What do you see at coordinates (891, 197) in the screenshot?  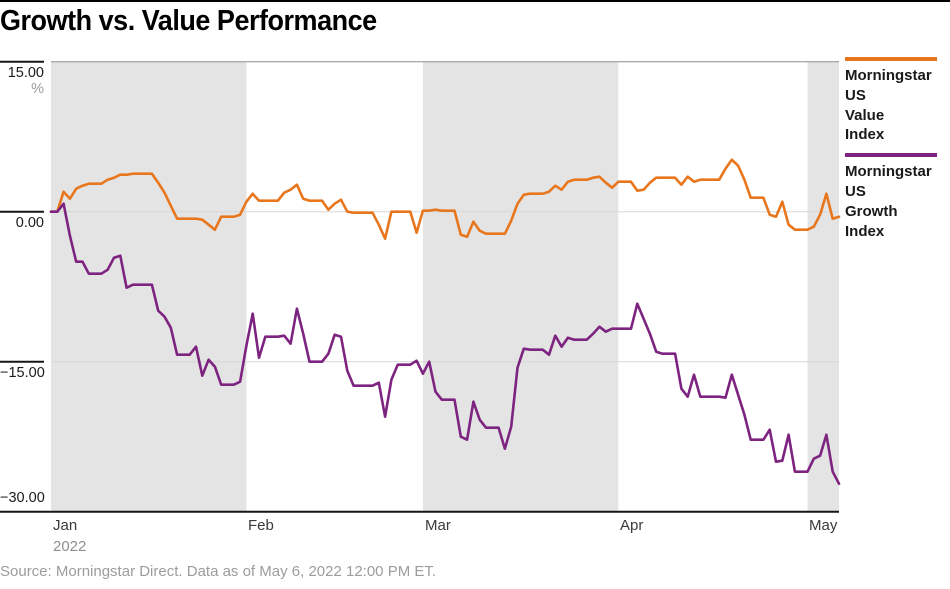 I see `legend-item-growth: Morningstar US Growth Index` at bounding box center [891, 197].